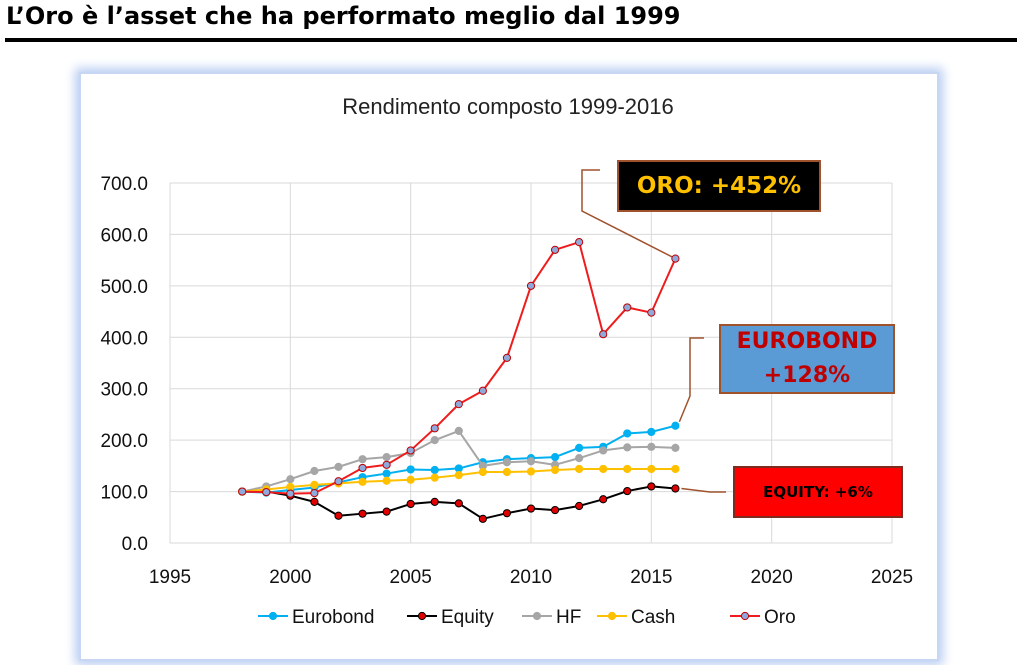  What do you see at coordinates (537, 616) in the screenshot?
I see `legend-marker-hf` at bounding box center [537, 616].